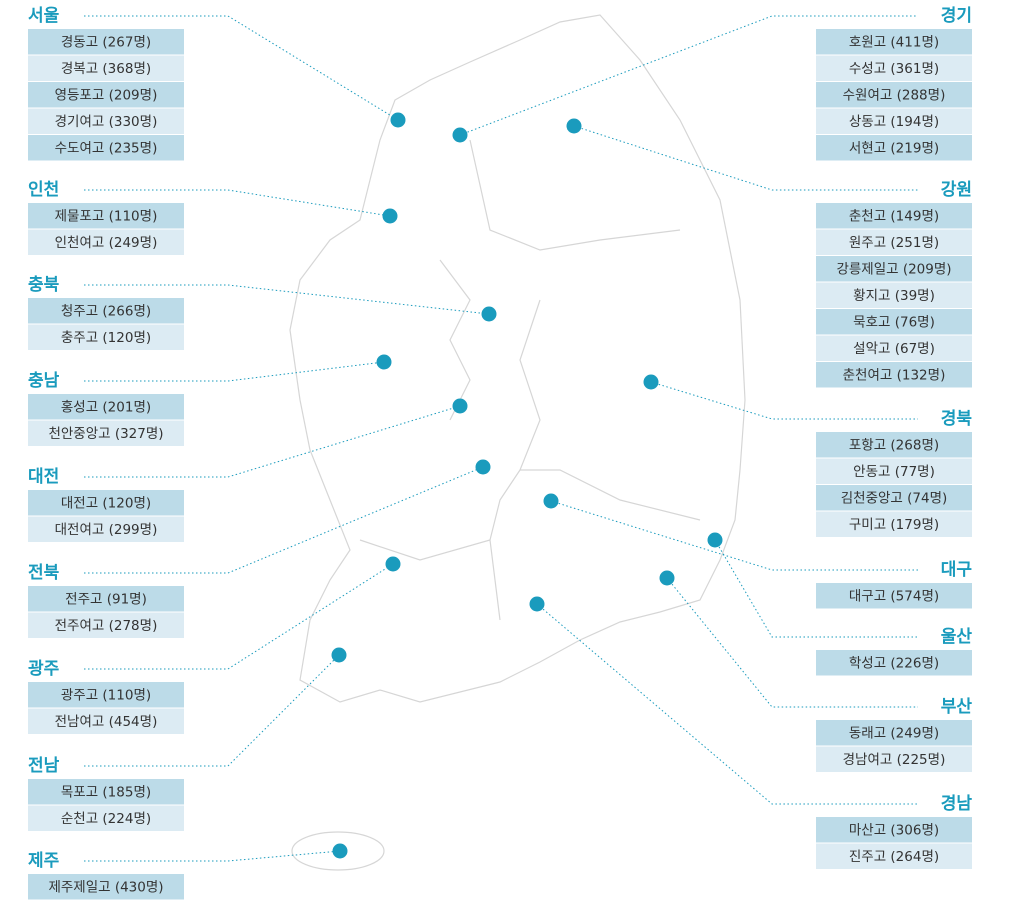 The height and width of the screenshot is (903, 1015). Describe the element at coordinates (894, 857) in the screenshot. I see `school-label: 진주고 (264명)` at that location.